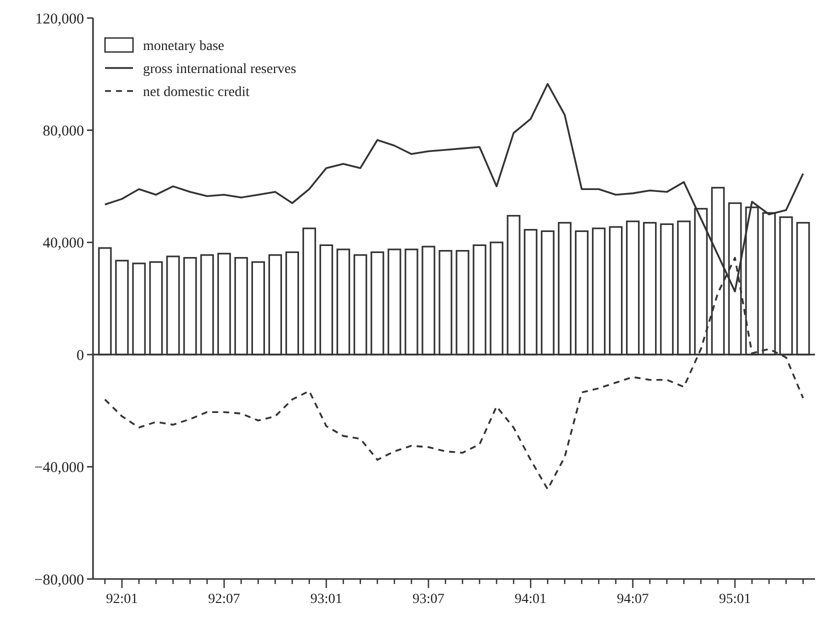 This screenshot has width=817, height=619. Describe the element at coordinates (59, 468) in the screenshot. I see `y-tick-label: −40,000` at that location.